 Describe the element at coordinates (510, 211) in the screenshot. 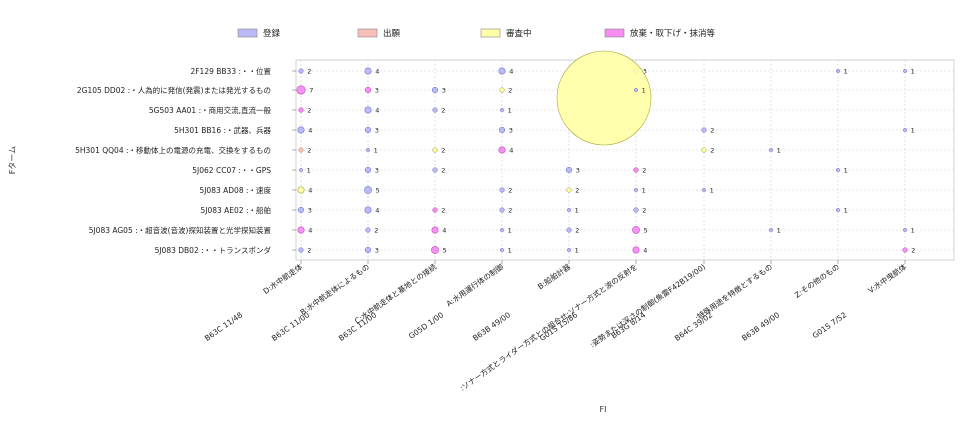

I see `bubble-label-42: 2` at that location.